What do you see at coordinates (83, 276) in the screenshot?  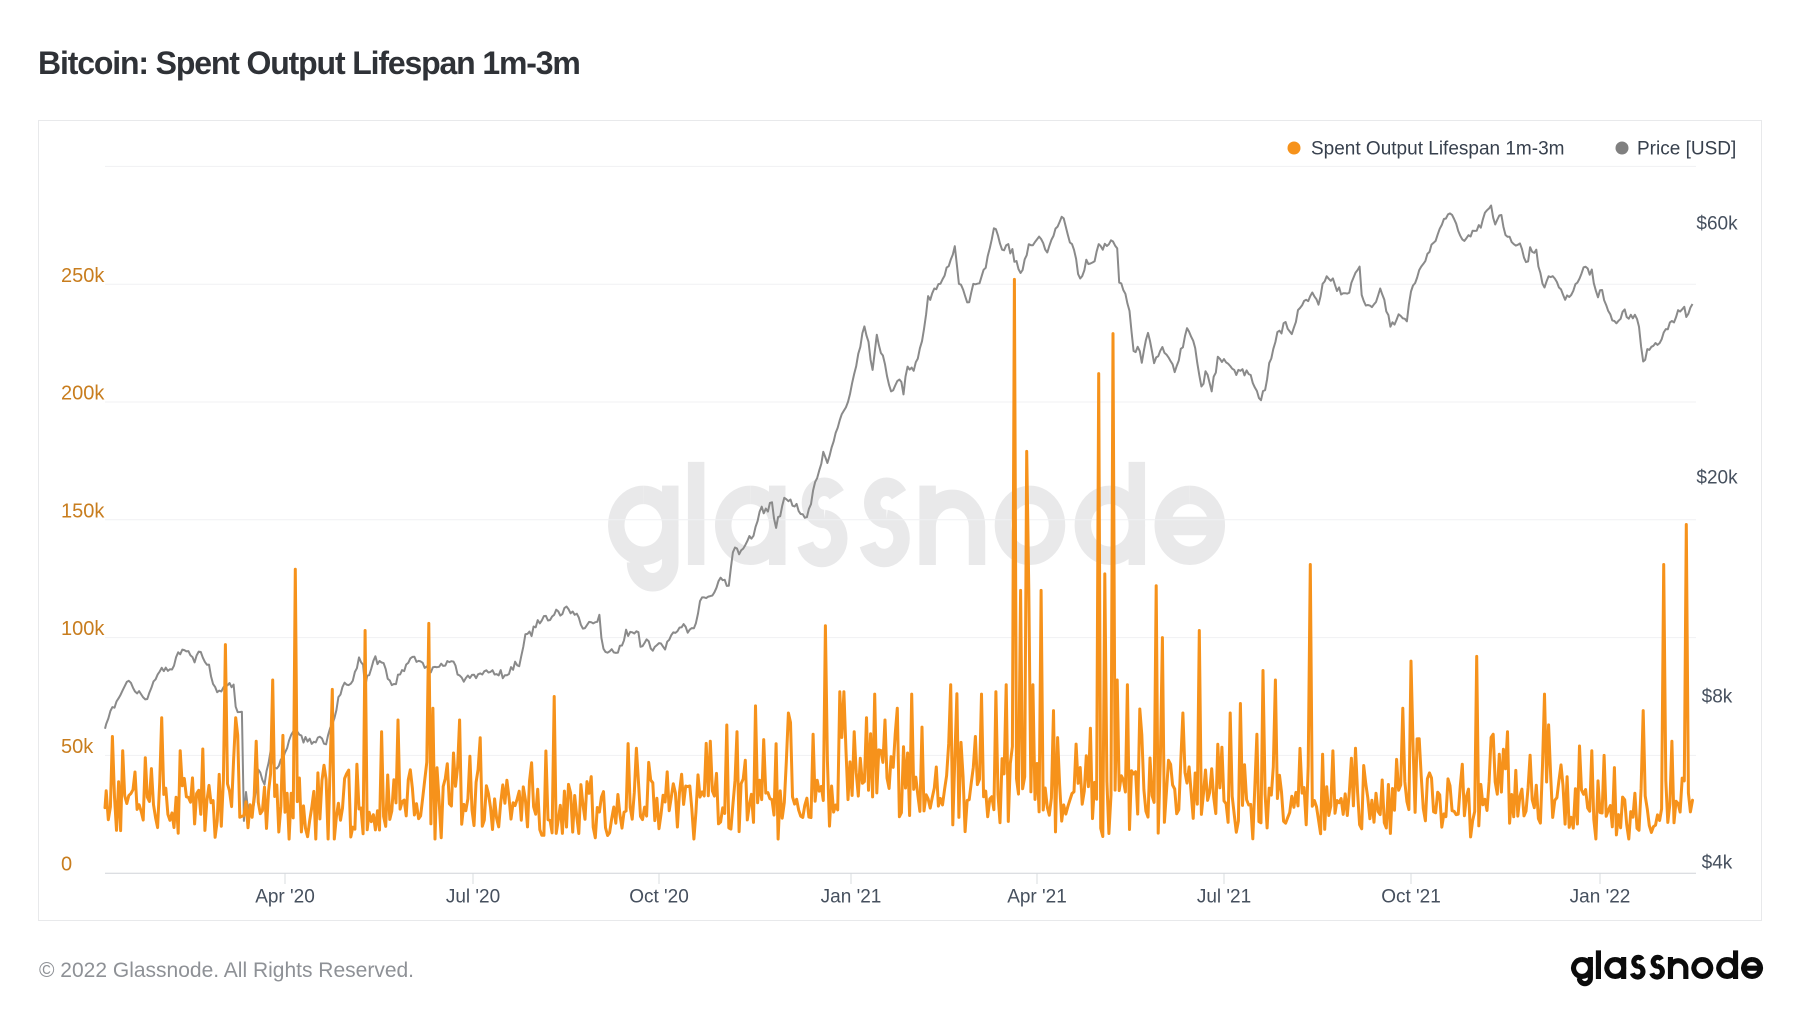 I see `svg-text: 250k` at bounding box center [83, 276].